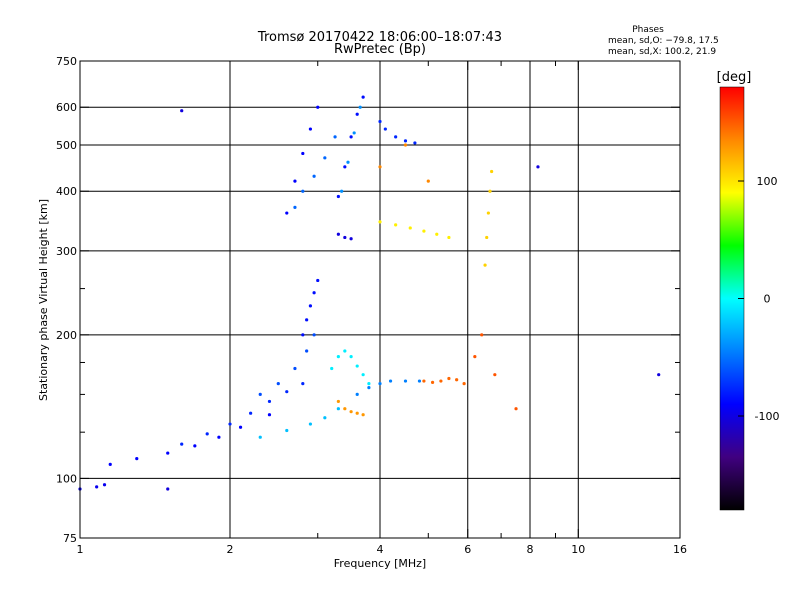 This screenshot has width=800, height=600. Describe the element at coordinates (680, 549) in the screenshot. I see `x-tick-label: 16` at that location.